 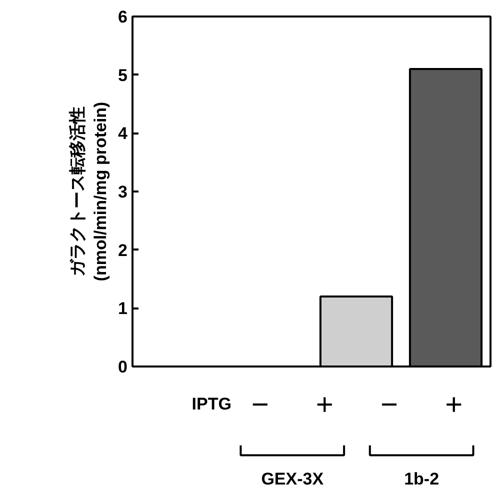 I want to click on y-tick-label: 4, so click(x=123, y=134).